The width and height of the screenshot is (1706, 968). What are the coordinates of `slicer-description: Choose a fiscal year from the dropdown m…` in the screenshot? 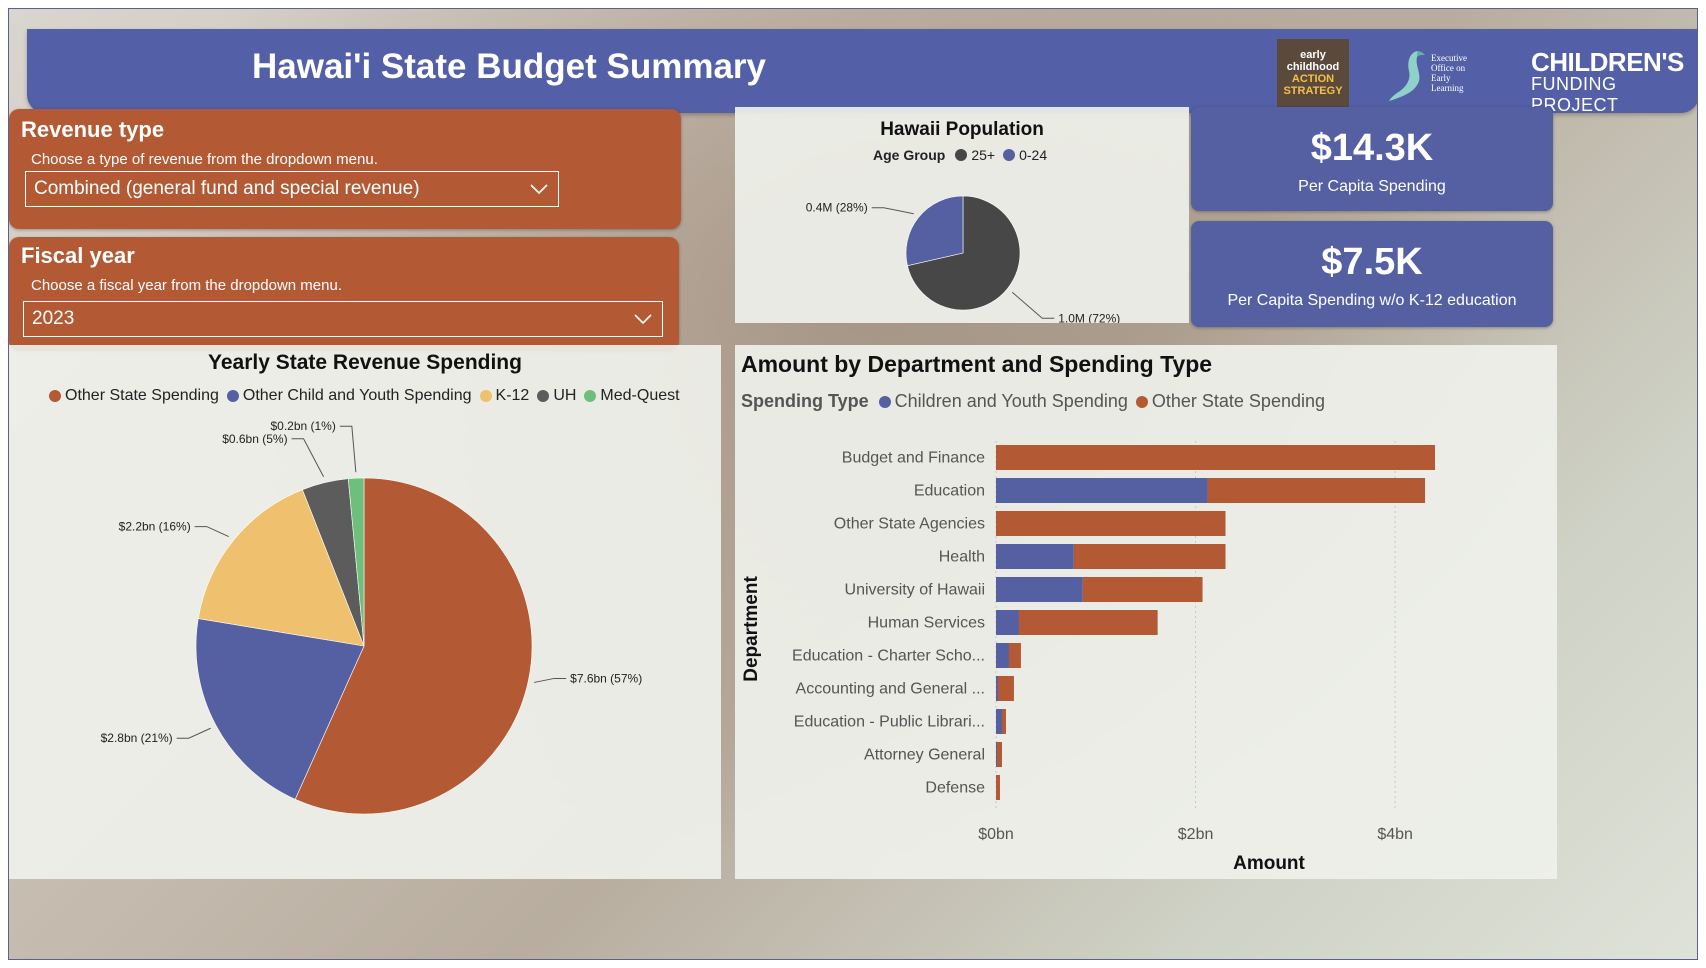 It's located at (186, 285).